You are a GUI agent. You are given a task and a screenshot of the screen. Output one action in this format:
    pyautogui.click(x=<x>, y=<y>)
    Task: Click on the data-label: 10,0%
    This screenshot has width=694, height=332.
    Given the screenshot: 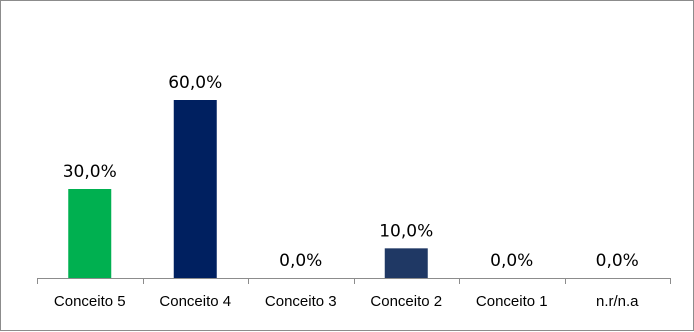 What is the action you would take?
    pyautogui.click(x=406, y=231)
    